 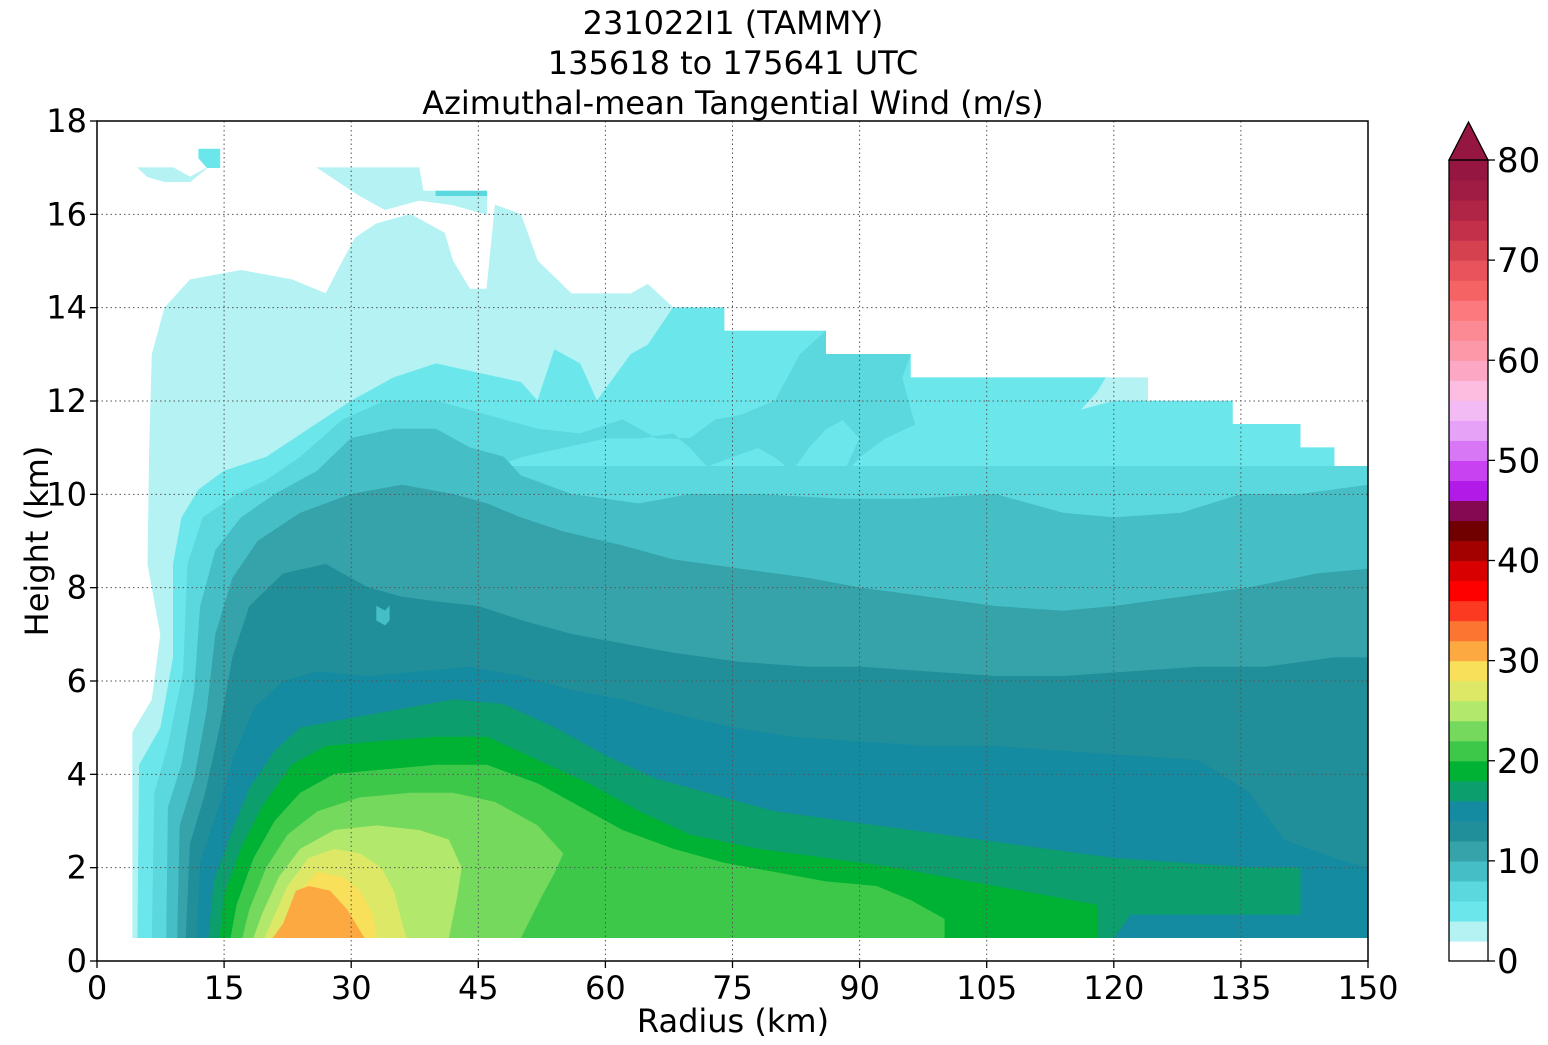 What do you see at coordinates (77, 681) in the screenshot?
I see `y-tick-label: 6` at bounding box center [77, 681].